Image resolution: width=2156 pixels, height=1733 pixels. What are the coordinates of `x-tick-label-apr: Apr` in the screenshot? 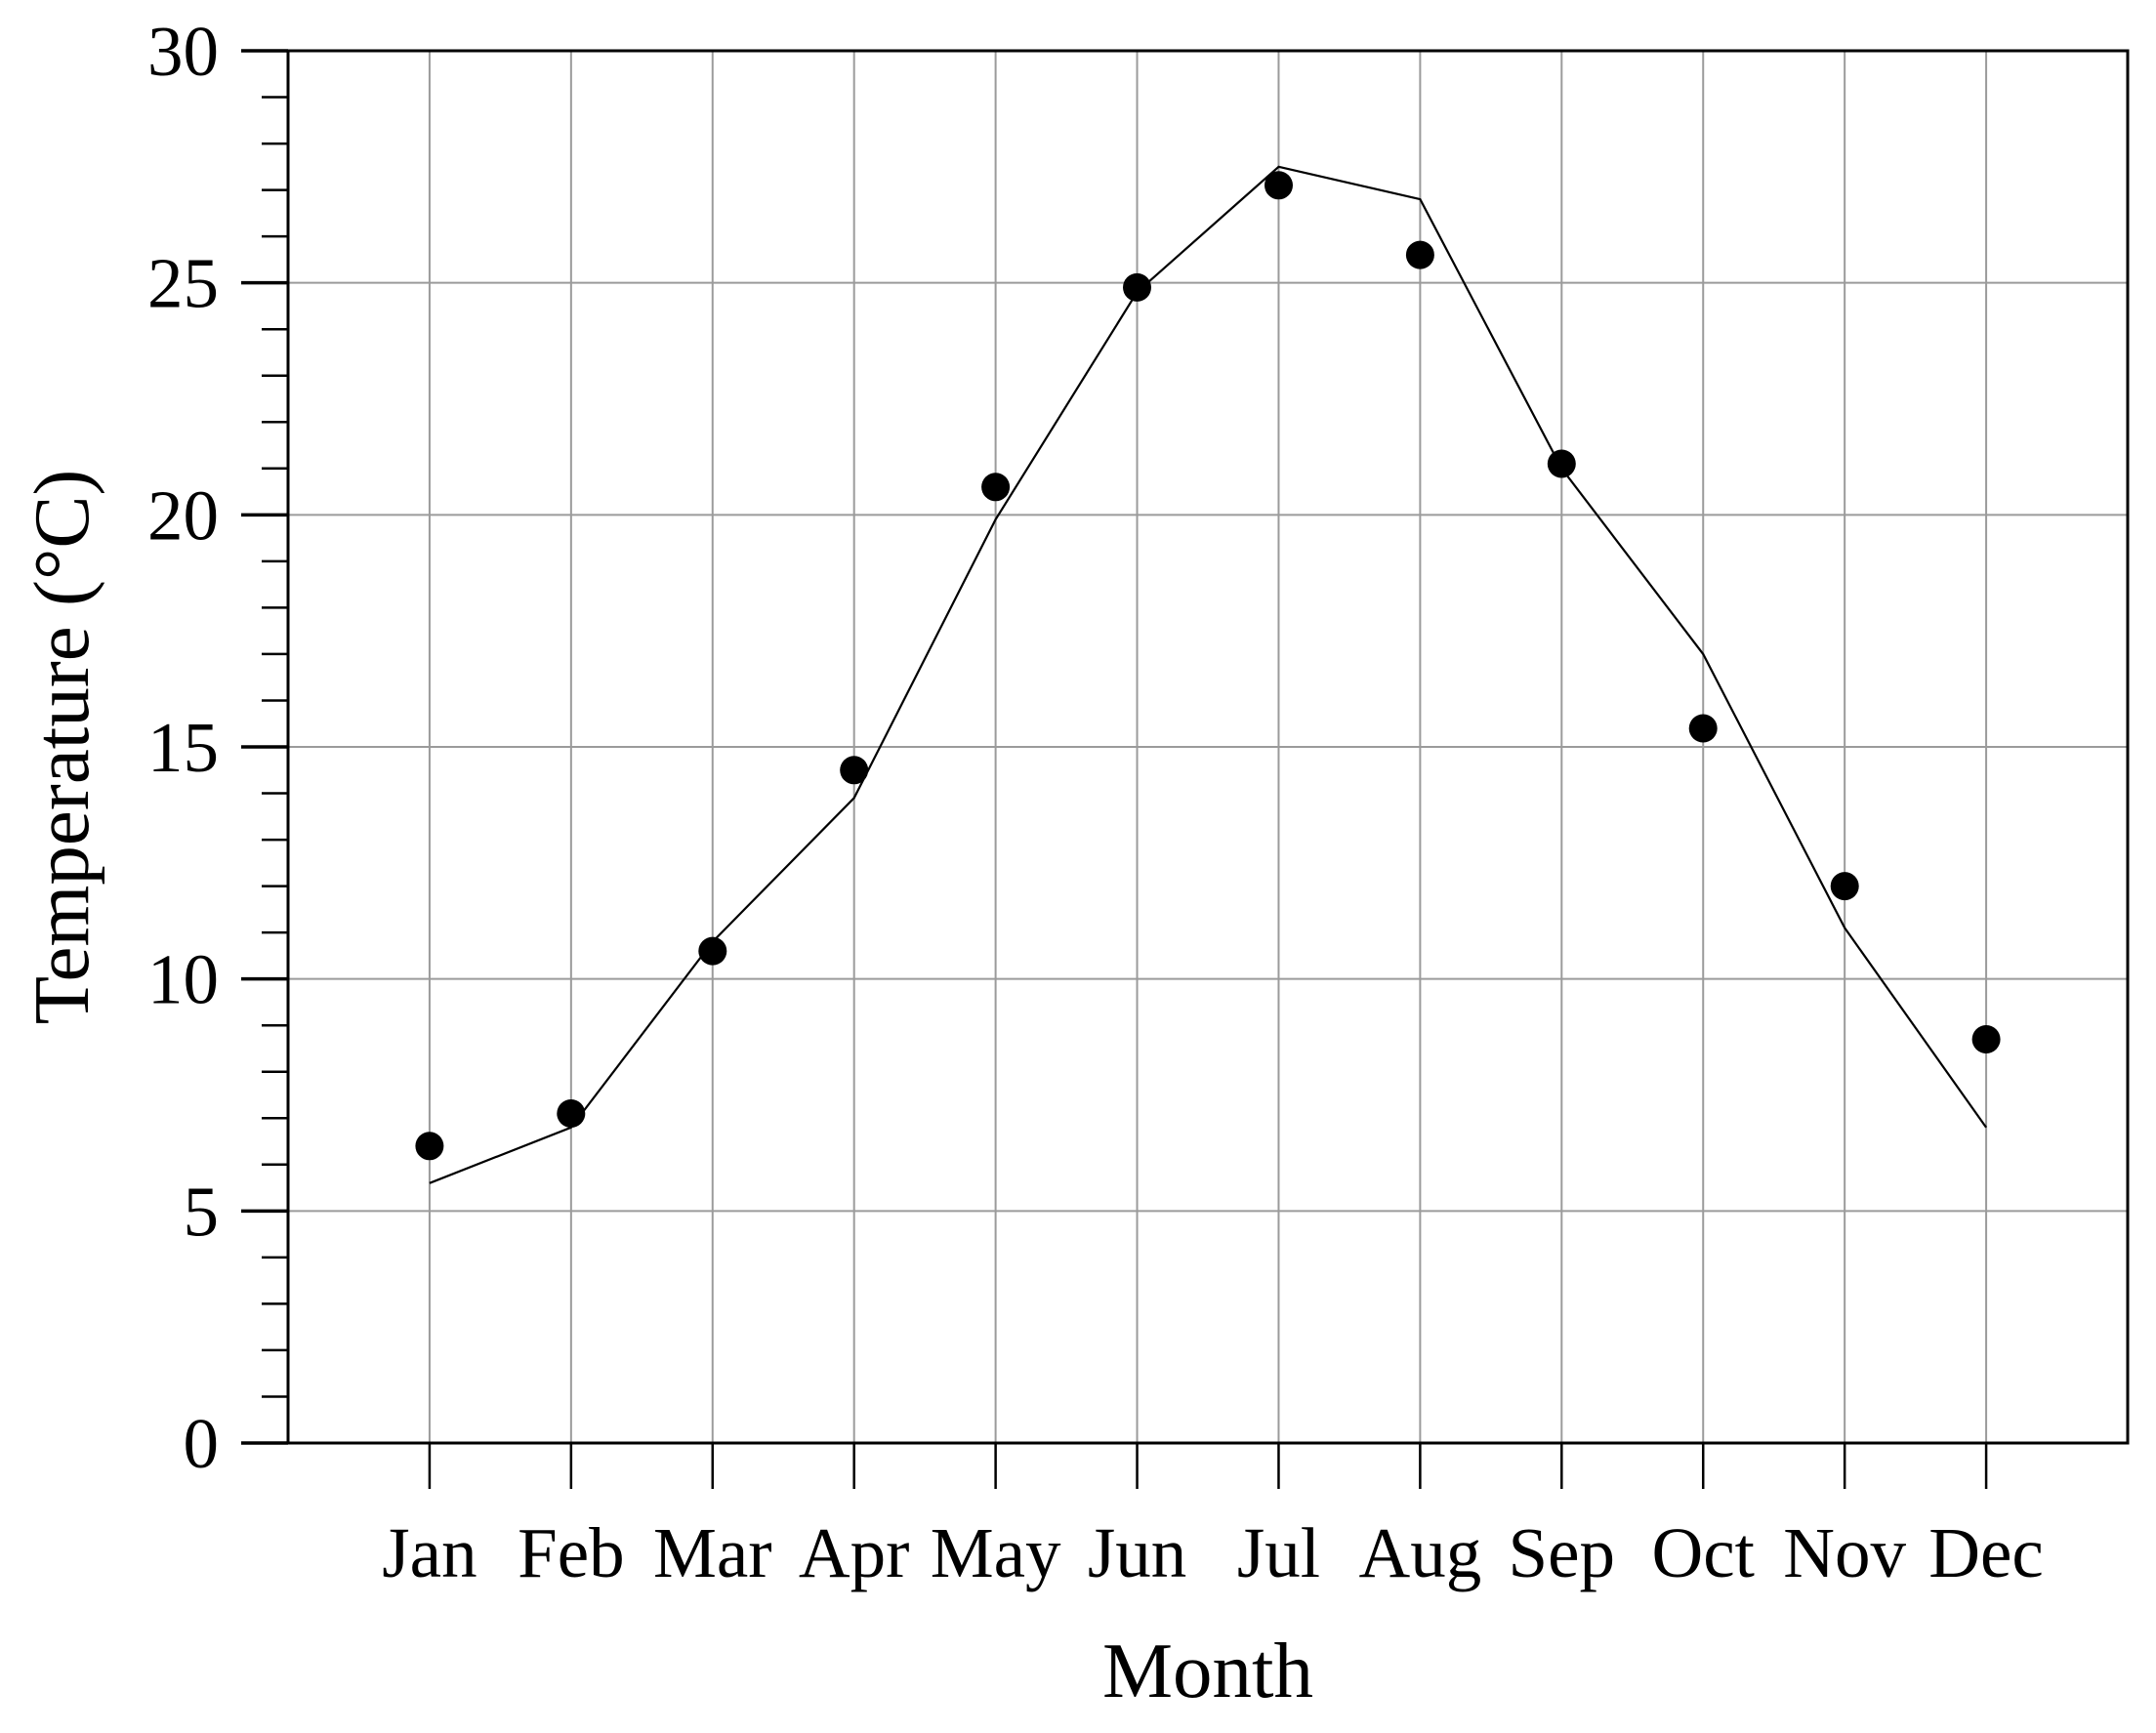 It's located at (855, 1552).